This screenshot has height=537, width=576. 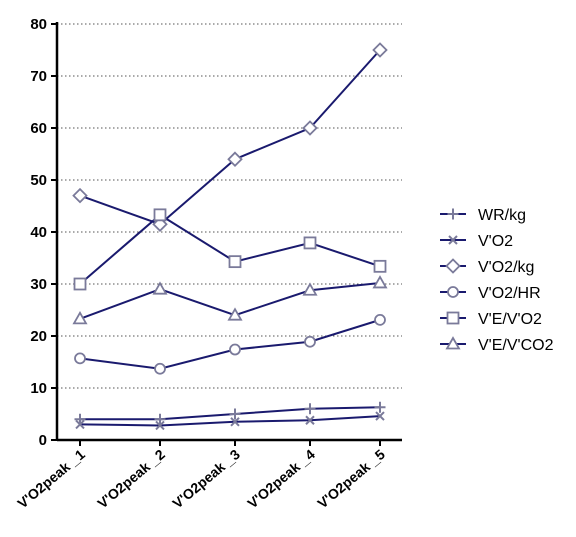 What do you see at coordinates (43, 440) in the screenshot?
I see `y-tick-label: 0` at bounding box center [43, 440].